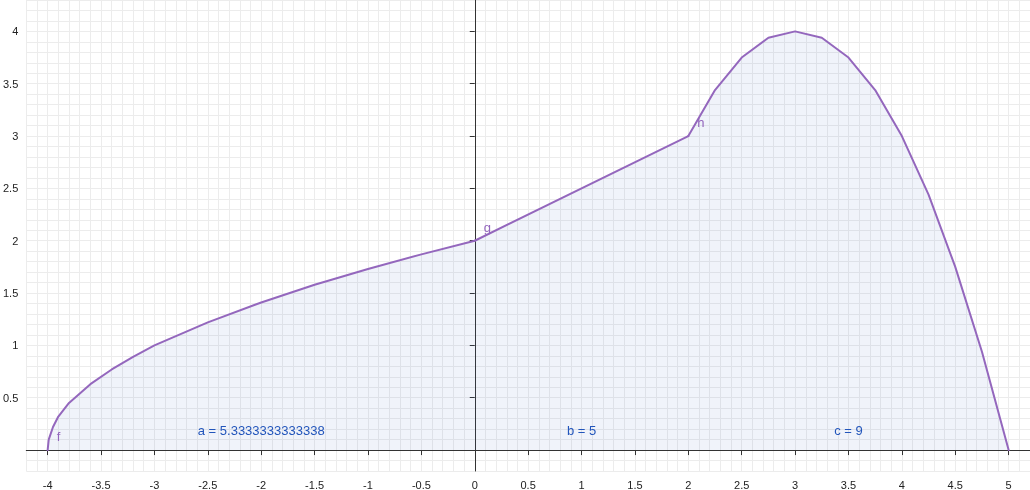  I want to click on y-tick-label: 2, so click(15, 240).